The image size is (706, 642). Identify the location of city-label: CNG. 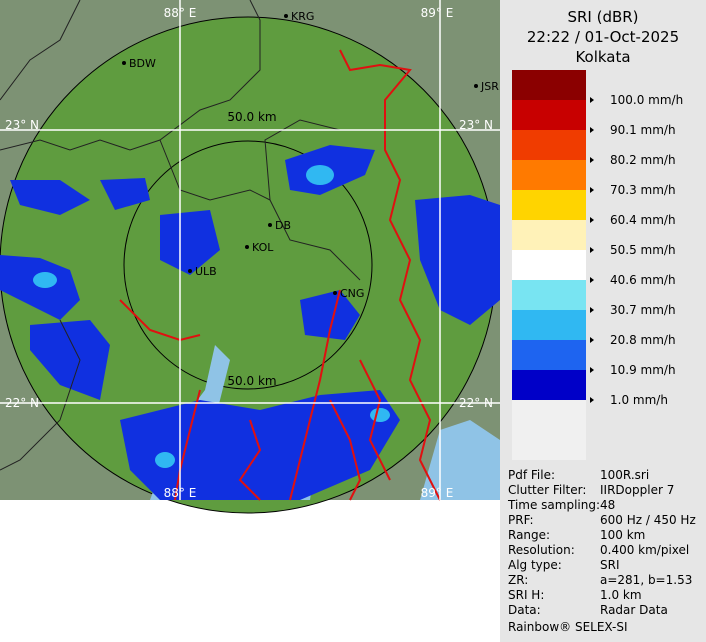
(352, 293).